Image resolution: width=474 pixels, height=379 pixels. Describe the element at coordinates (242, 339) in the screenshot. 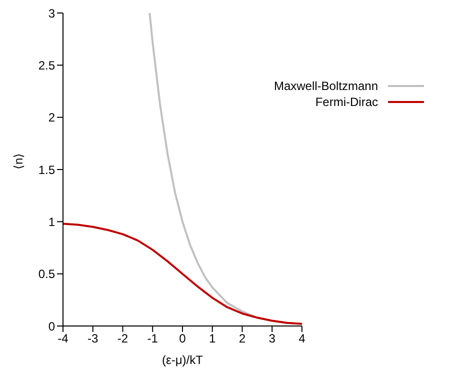

I see `x-tick-label: 2` at that location.